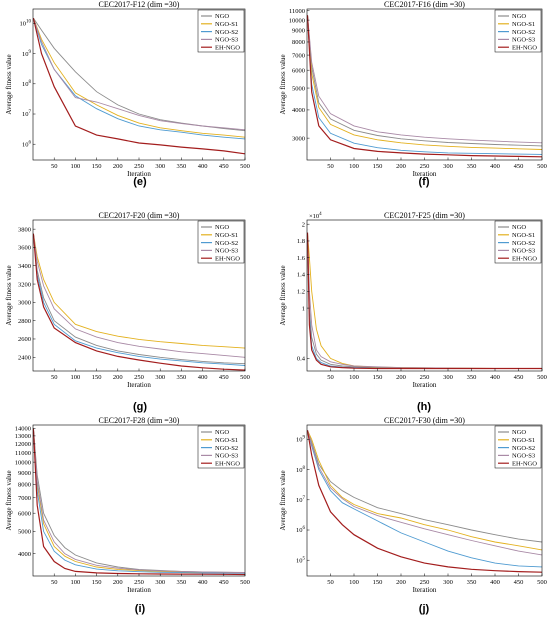 The width and height of the screenshot is (550, 619). Describe the element at coordinates (140, 609) in the screenshot. I see `panel-label: (i)` at that location.